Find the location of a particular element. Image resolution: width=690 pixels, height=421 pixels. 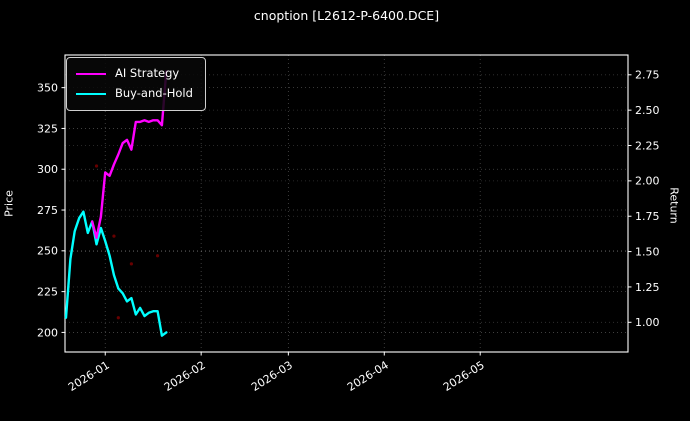

price-tick-label: 275 is located at coordinates (47, 210).